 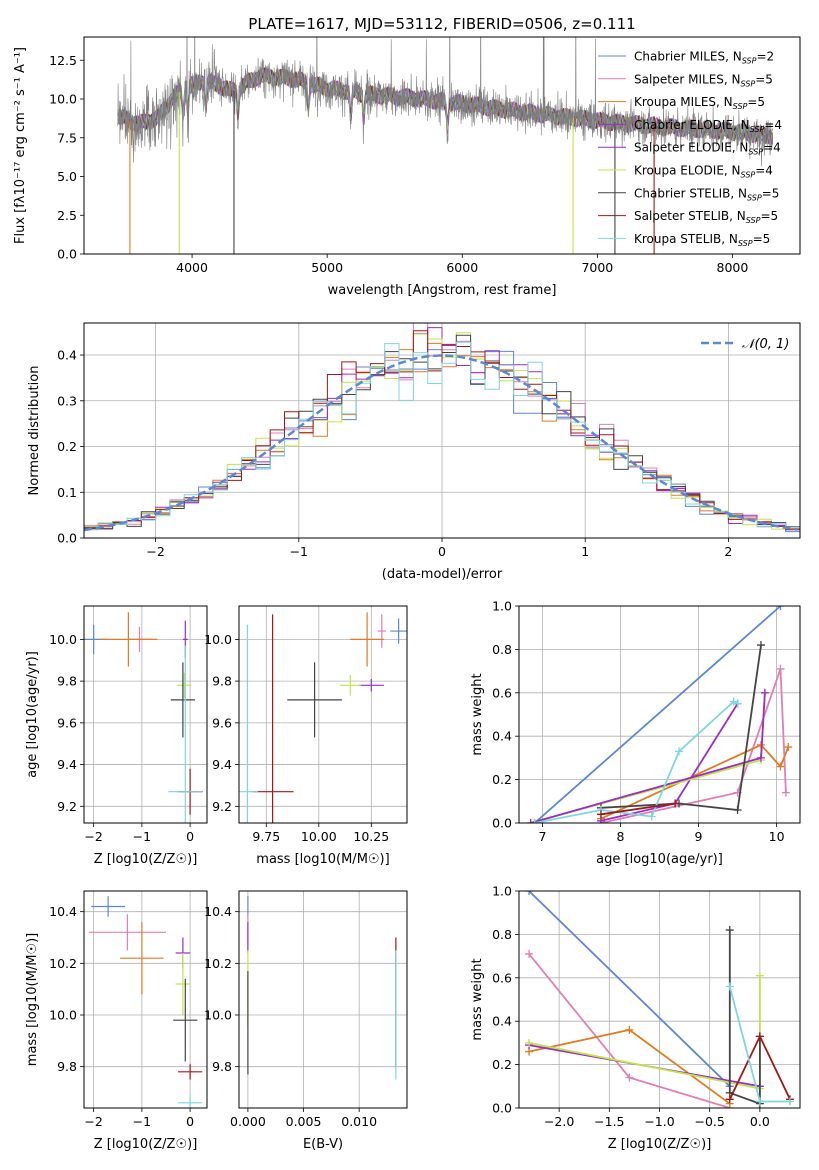 What do you see at coordinates (609, 1121) in the screenshot?
I see `x-tick-label: −1.5` at bounding box center [609, 1121].